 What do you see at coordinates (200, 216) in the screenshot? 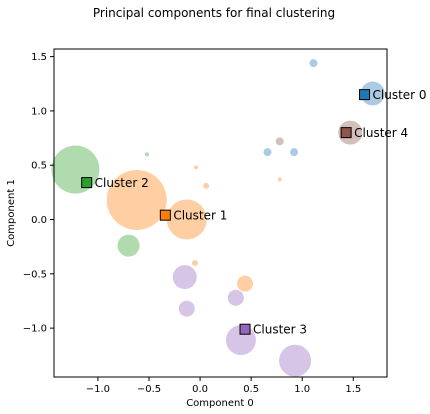
I see `cluster-1-label: Cluster 1` at bounding box center [200, 216].